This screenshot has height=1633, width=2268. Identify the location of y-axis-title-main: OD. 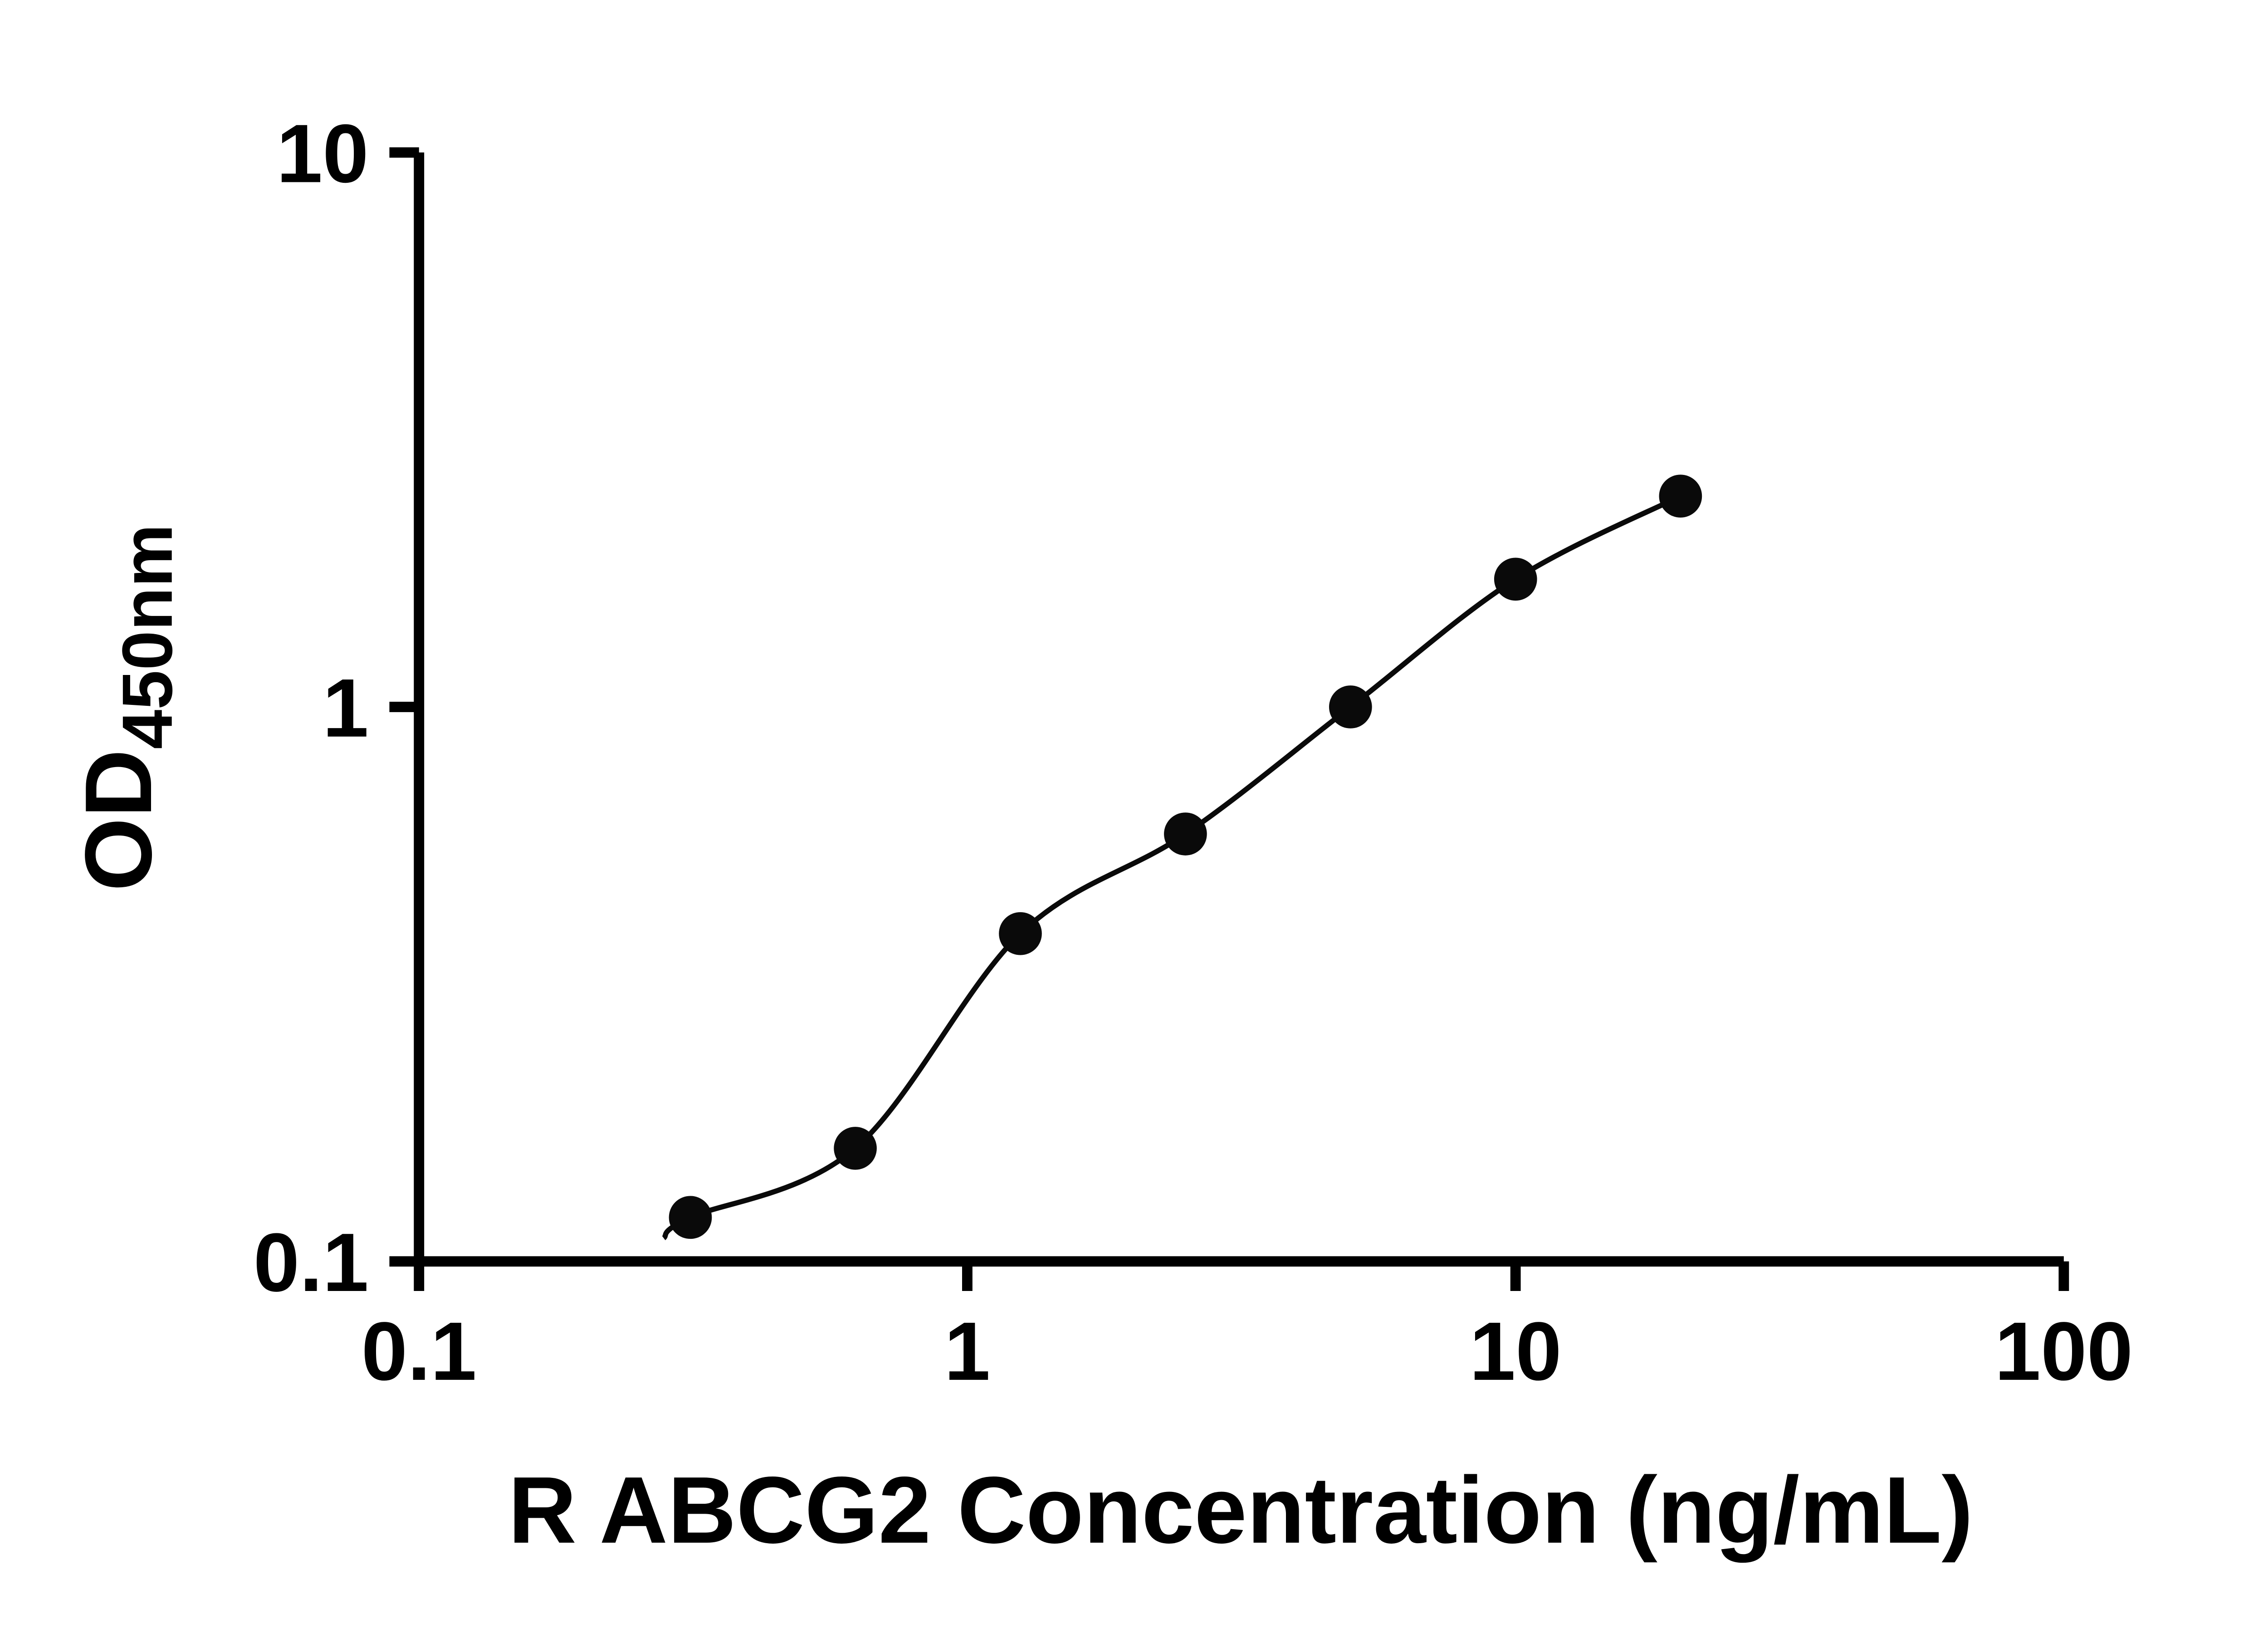
(119, 820).